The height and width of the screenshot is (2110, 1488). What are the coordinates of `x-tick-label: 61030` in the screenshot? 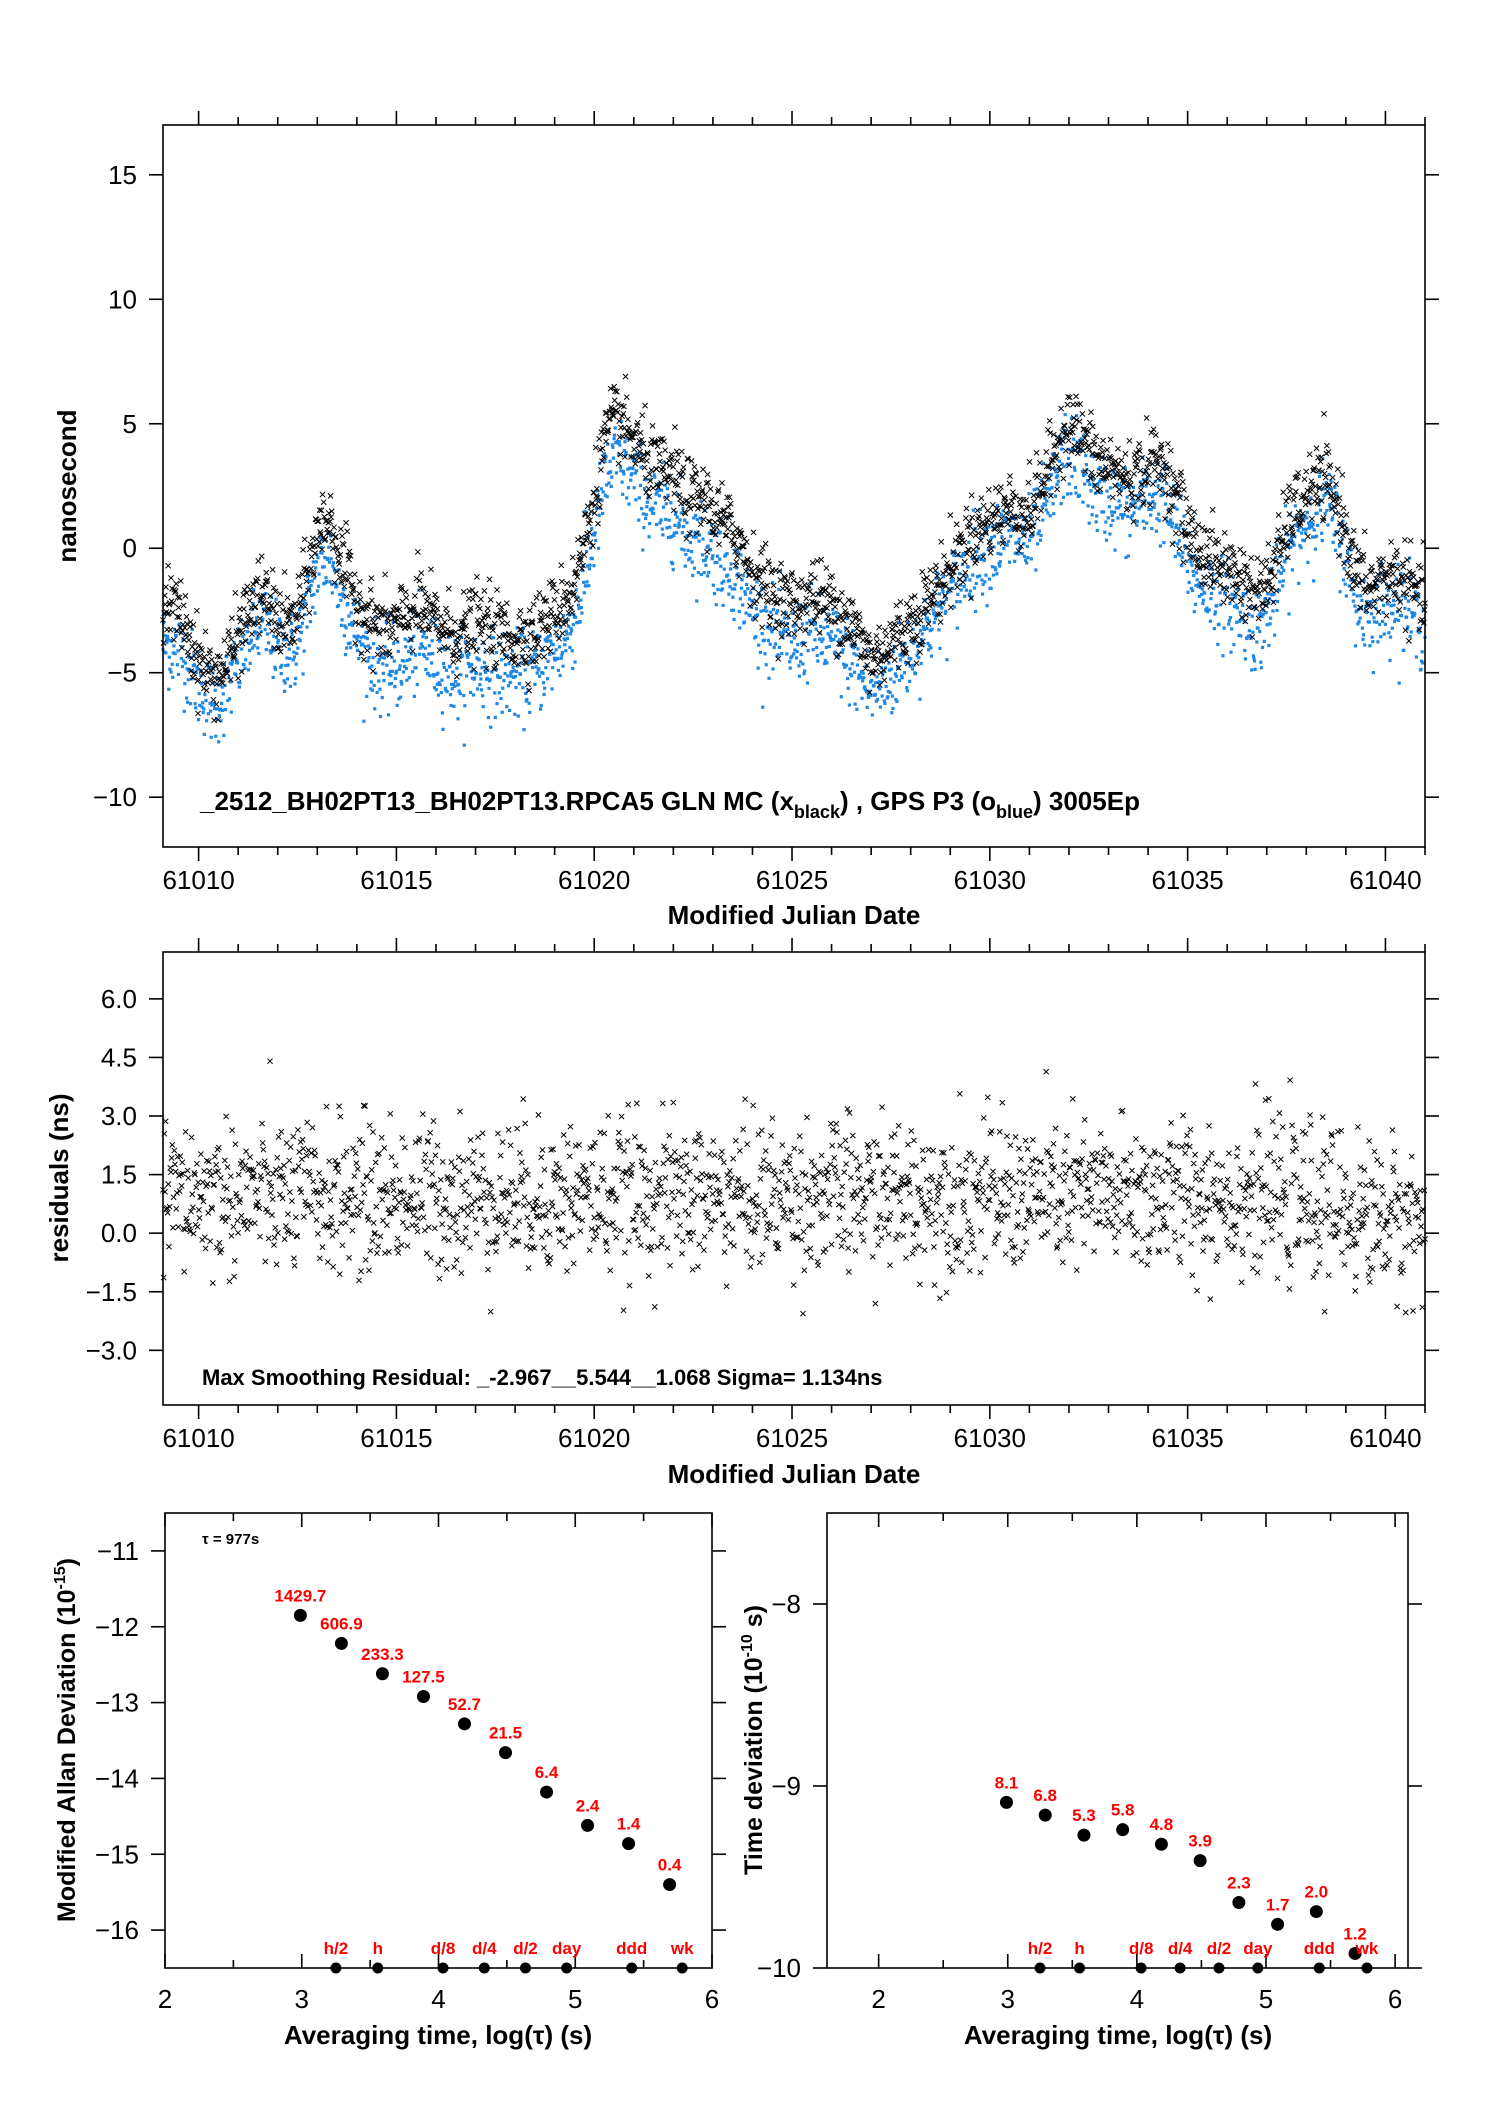 It's located at (990, 880).